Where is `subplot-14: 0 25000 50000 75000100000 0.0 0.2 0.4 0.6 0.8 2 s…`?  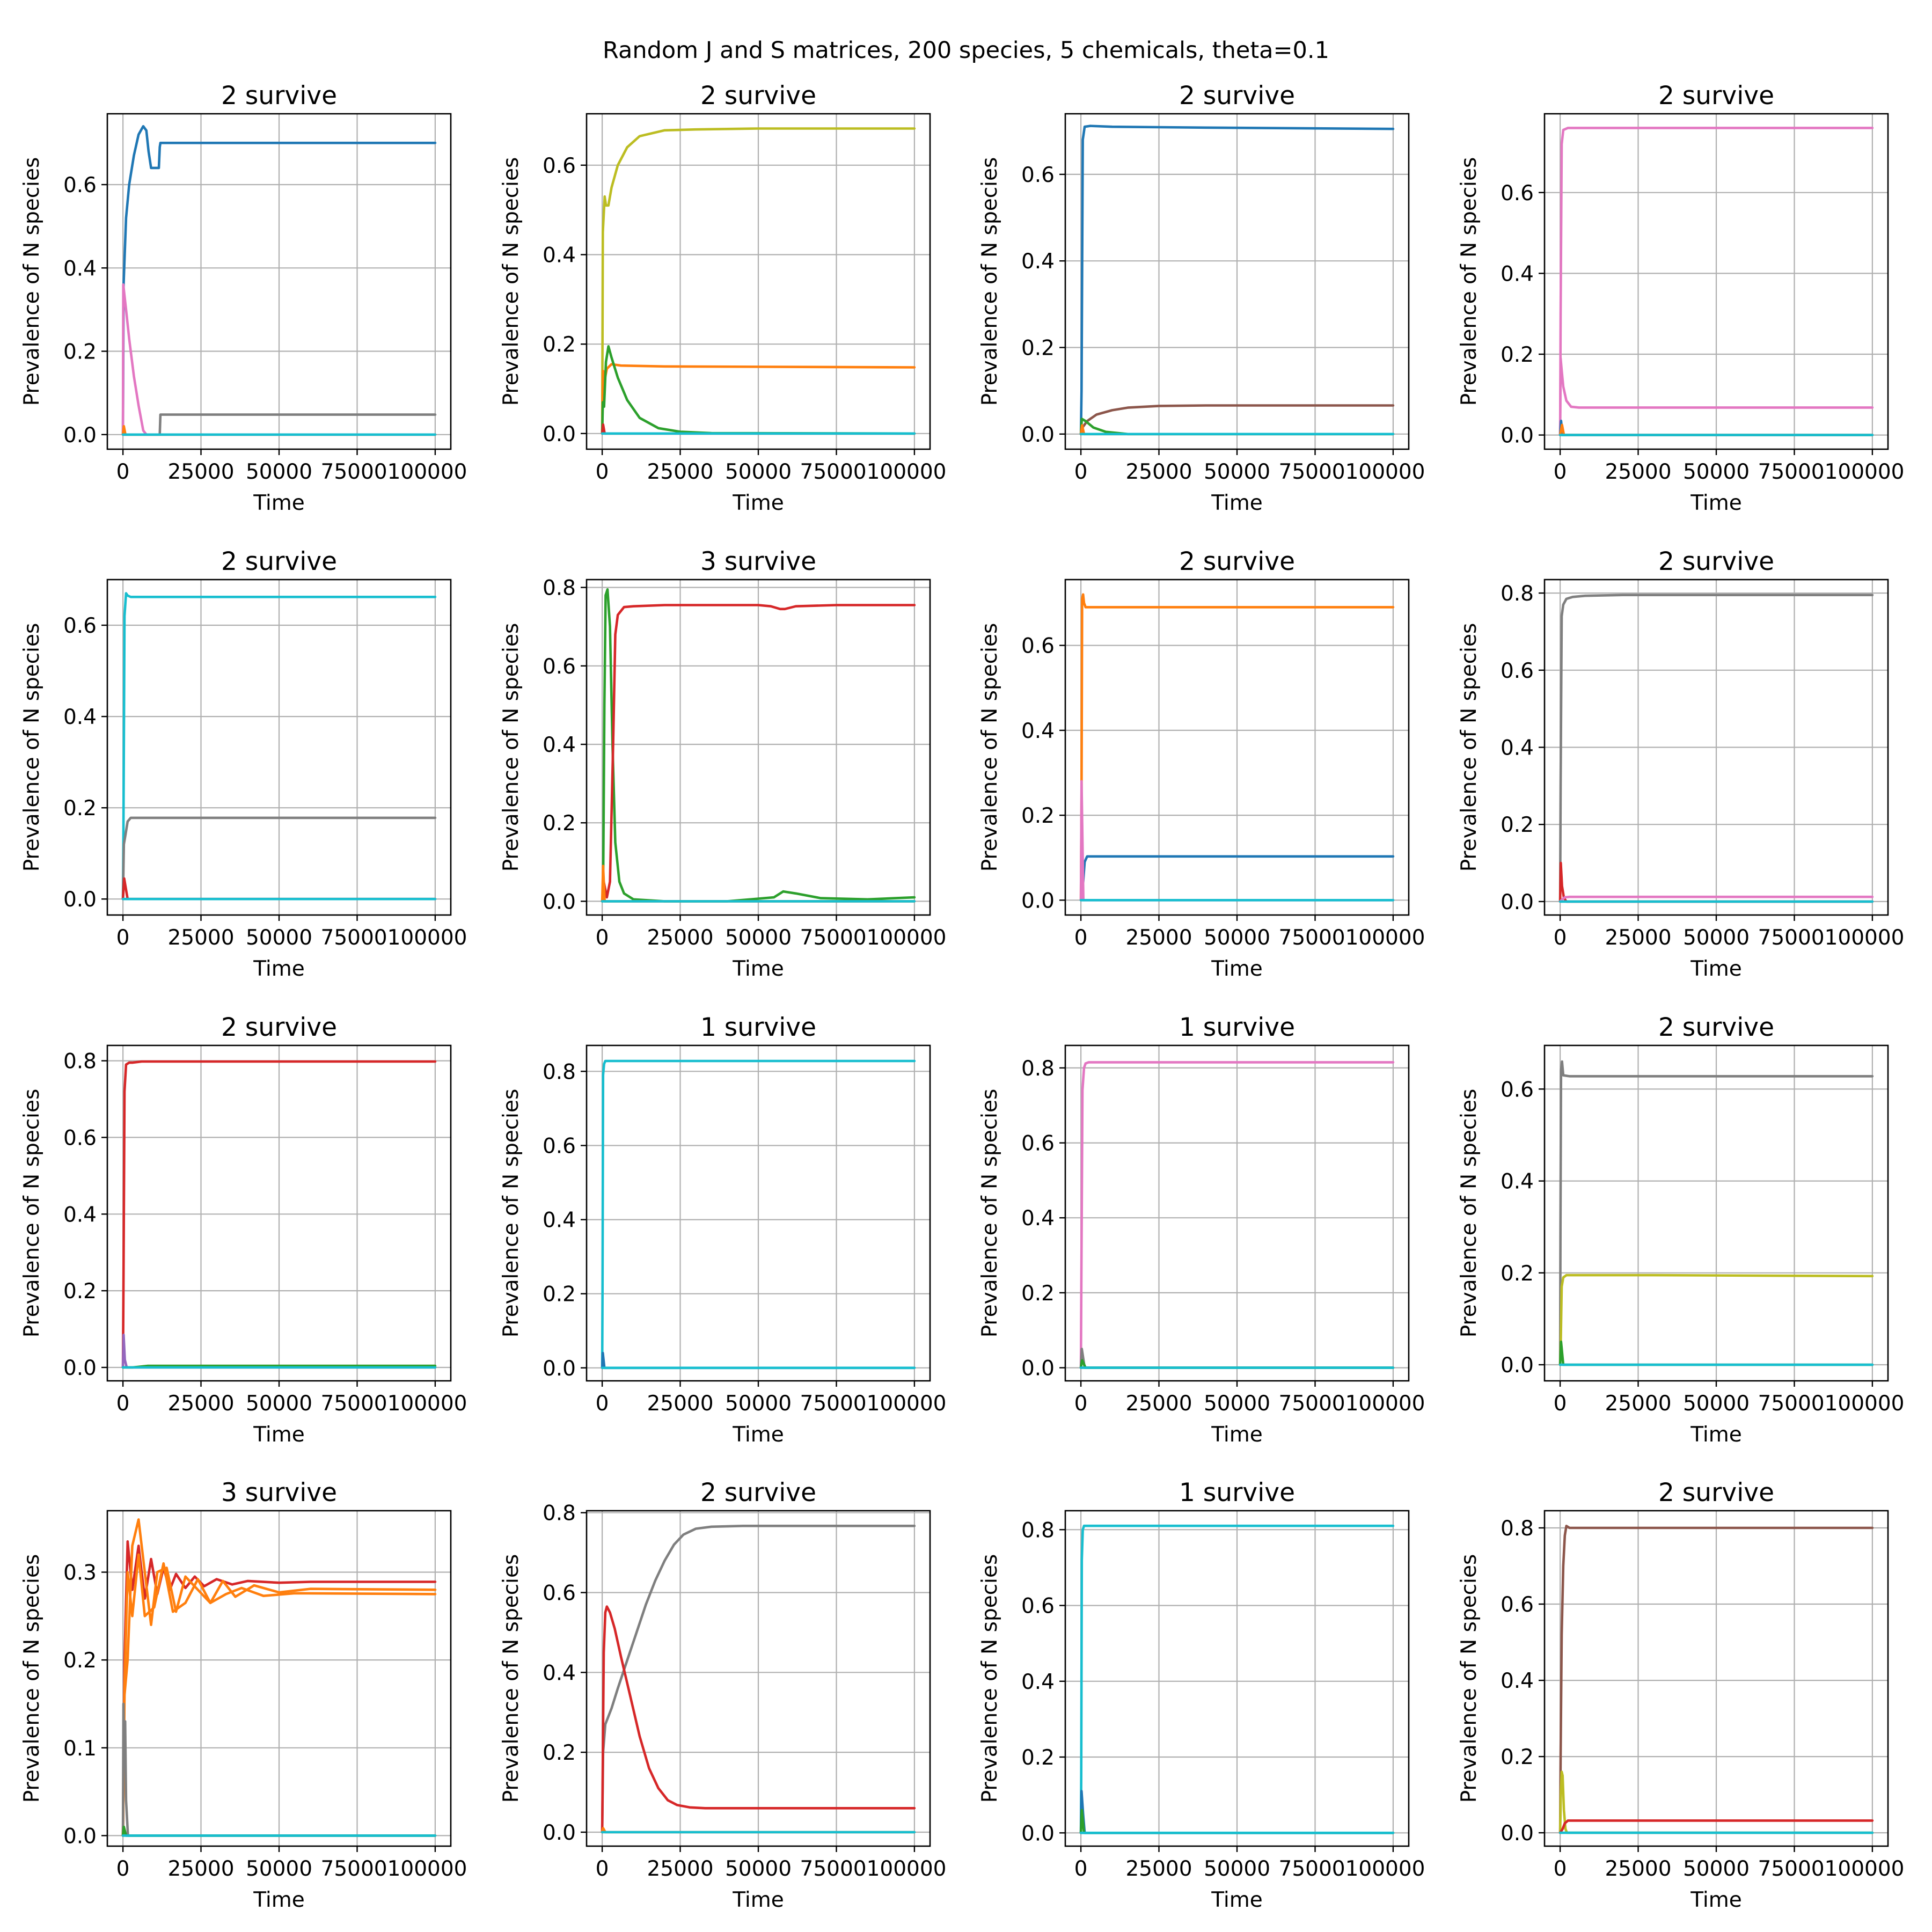 subplot-14: 0 25000 50000 75000100000 0.0 0.2 0.4 0.6 0.8 2 s… is located at coordinates (722, 1695).